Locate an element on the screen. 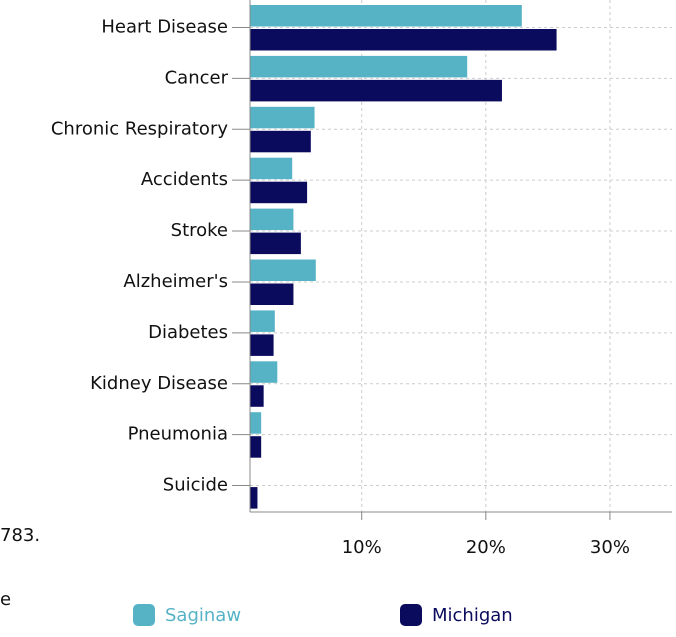  y-tick-label: Kidney Disease is located at coordinates (159, 383).